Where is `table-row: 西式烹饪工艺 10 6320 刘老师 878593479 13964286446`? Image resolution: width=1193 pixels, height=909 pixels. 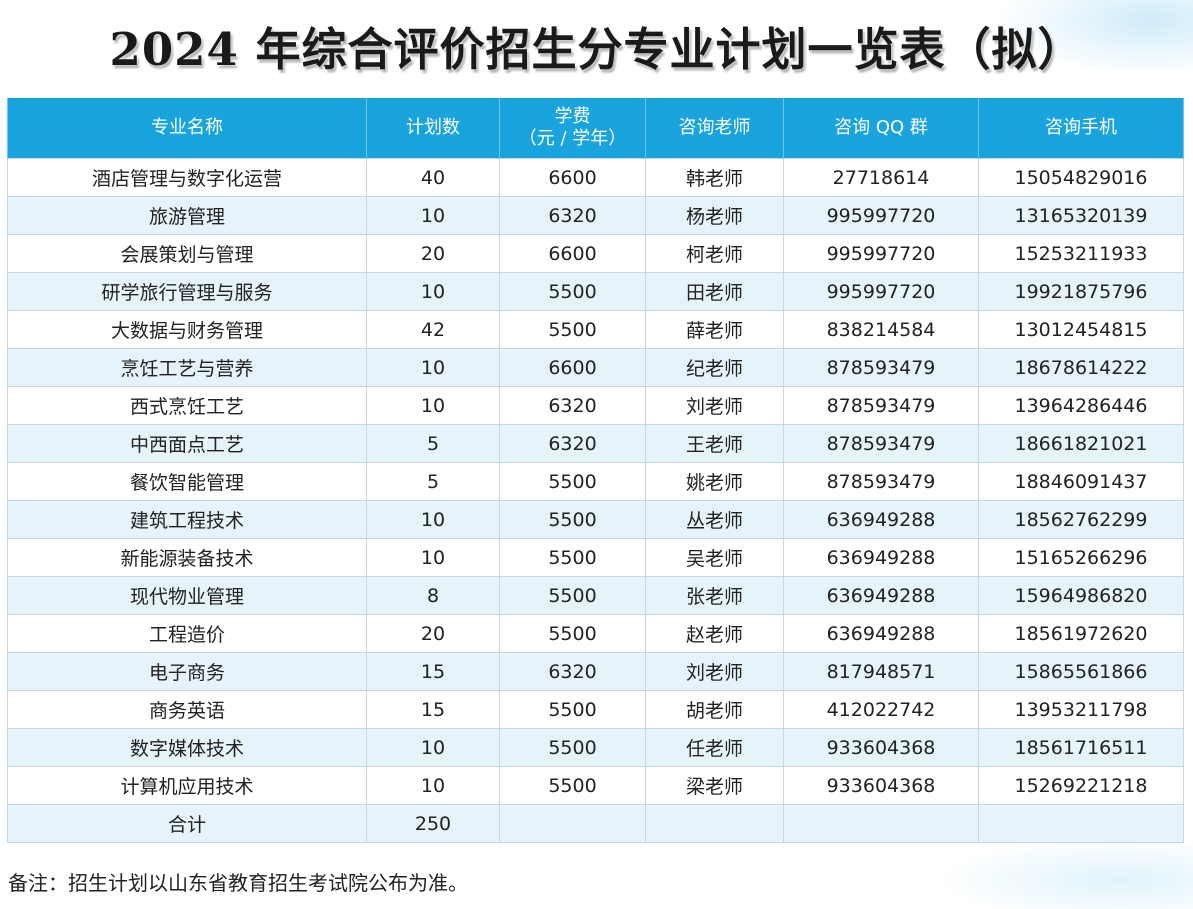
table-row: 西式烹饪工艺 10 6320 刘老师 878593479 13964286446 is located at coordinates (595, 405).